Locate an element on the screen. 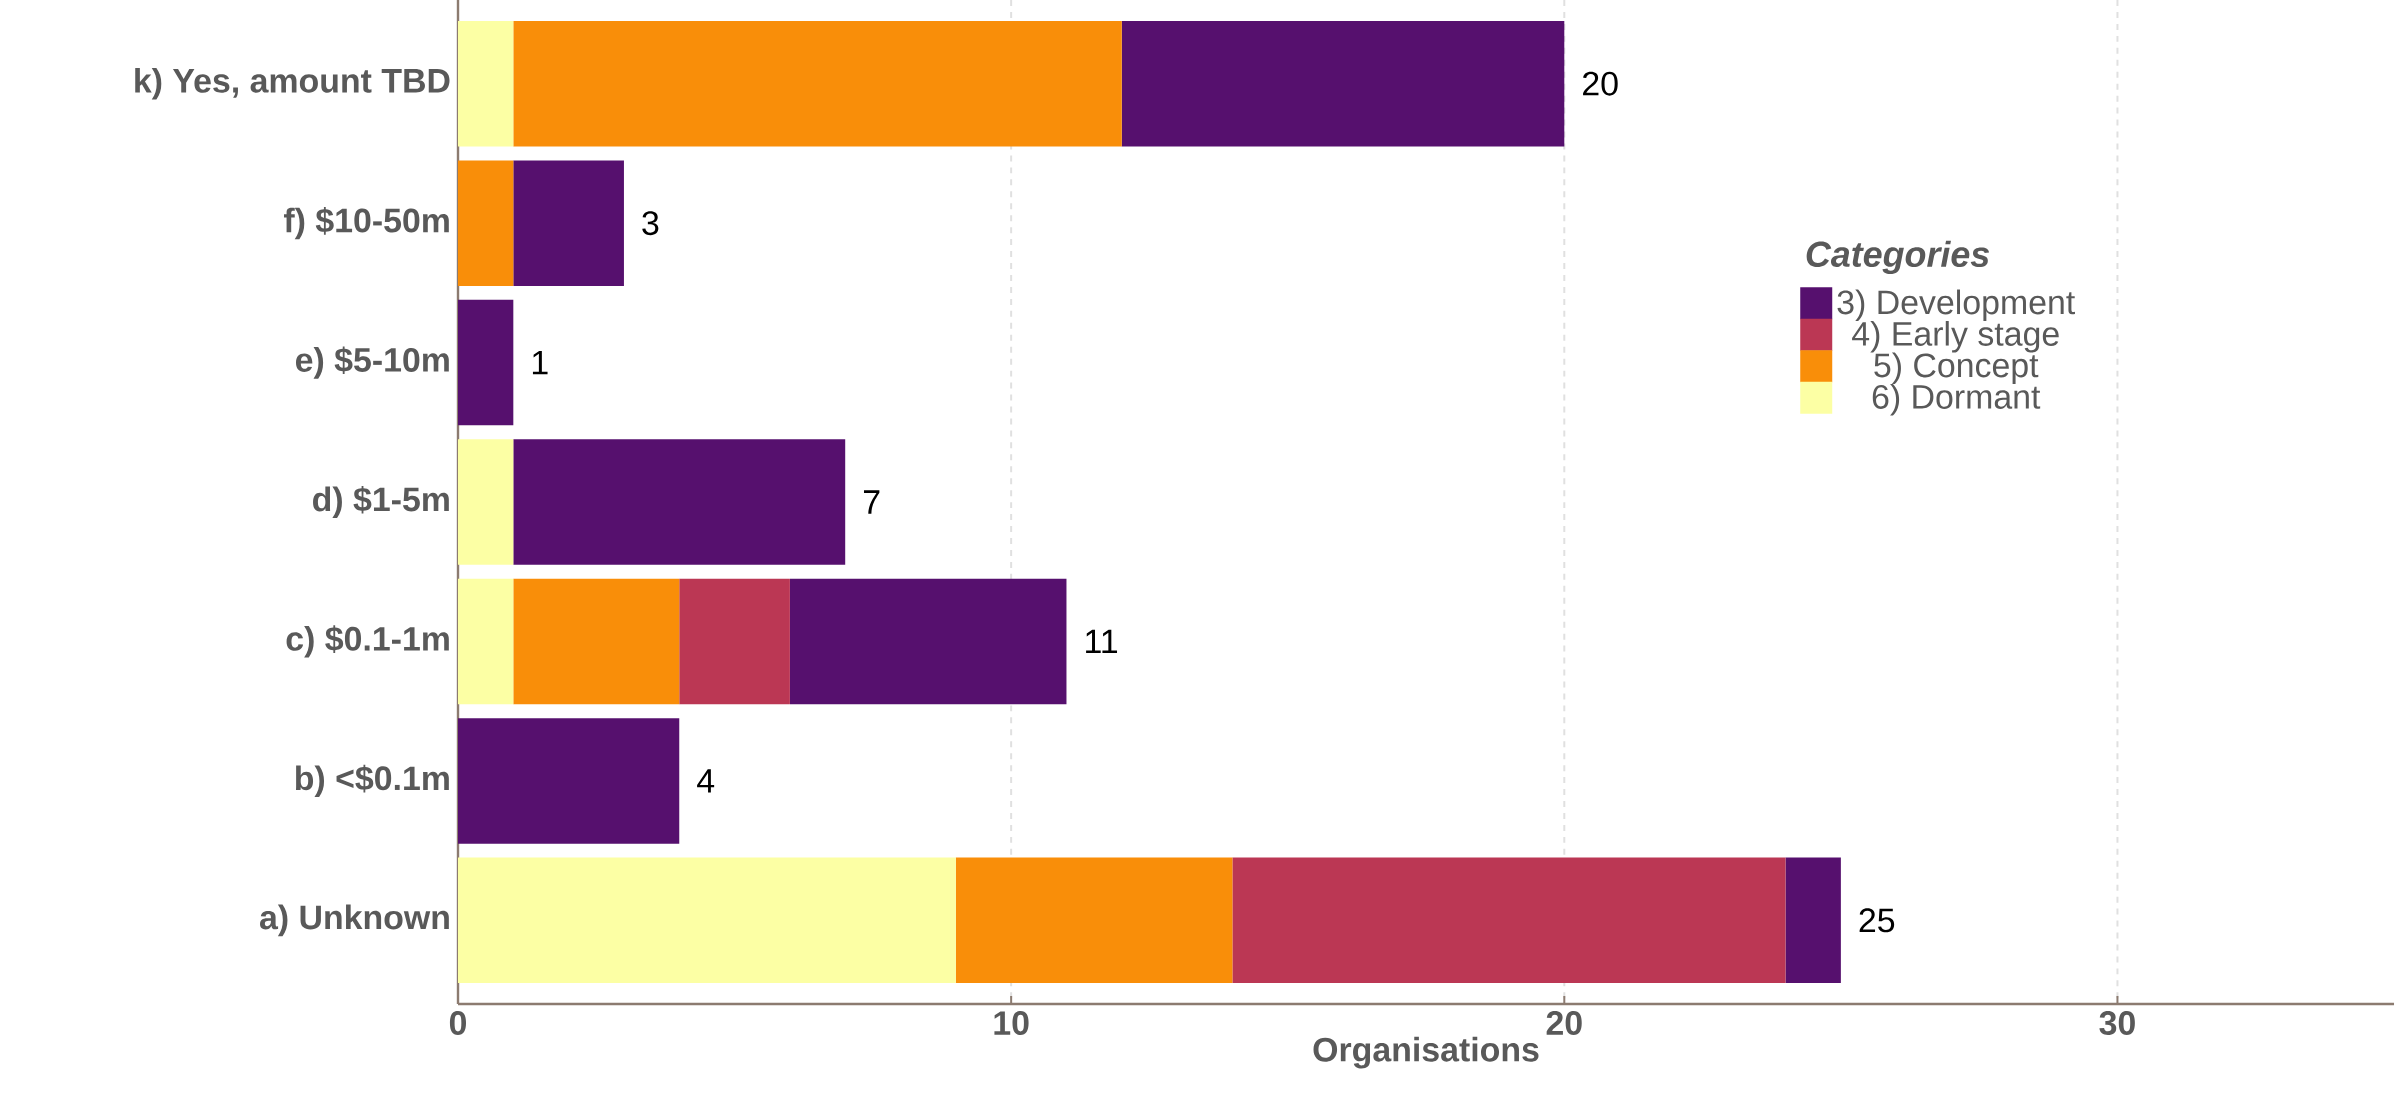 The width and height of the screenshot is (2395, 1115). y-tick-label: b) <$0.1m is located at coordinates (372, 780).